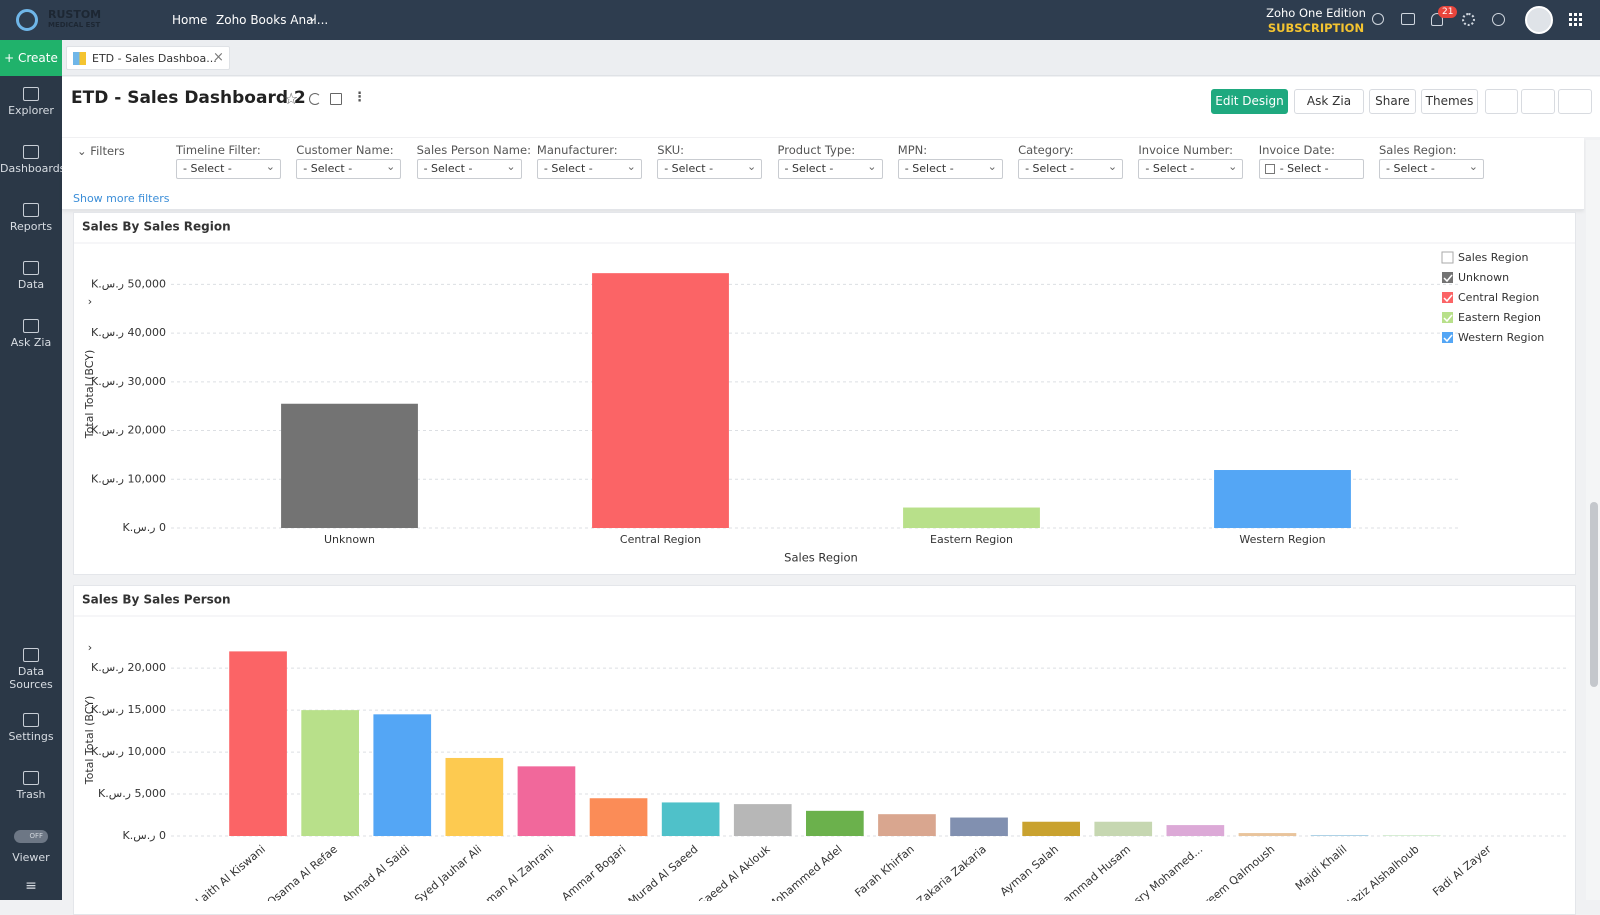 This screenshot has width=1600, height=915. What do you see at coordinates (188, 98) in the screenshot?
I see `dashboard-title: ETD - Sales Dashboard 2` at bounding box center [188, 98].